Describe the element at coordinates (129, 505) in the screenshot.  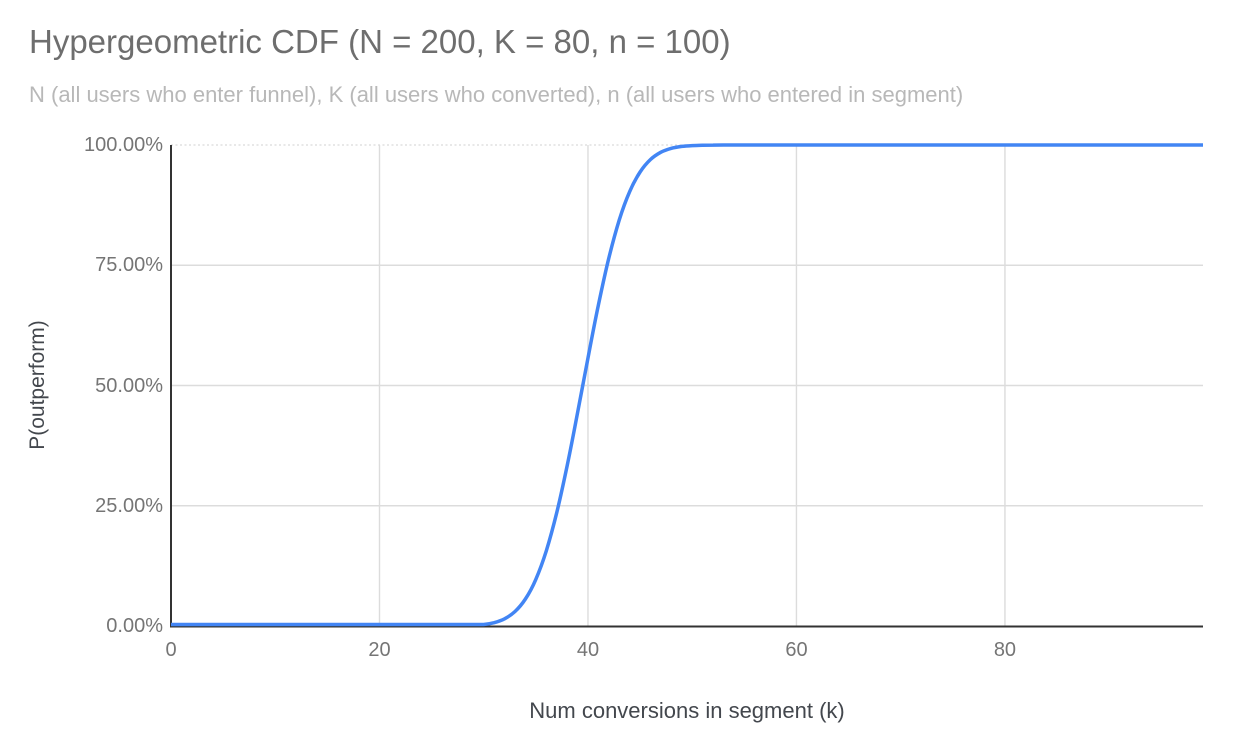
I see `y-tick-label: 25.00%` at that location.